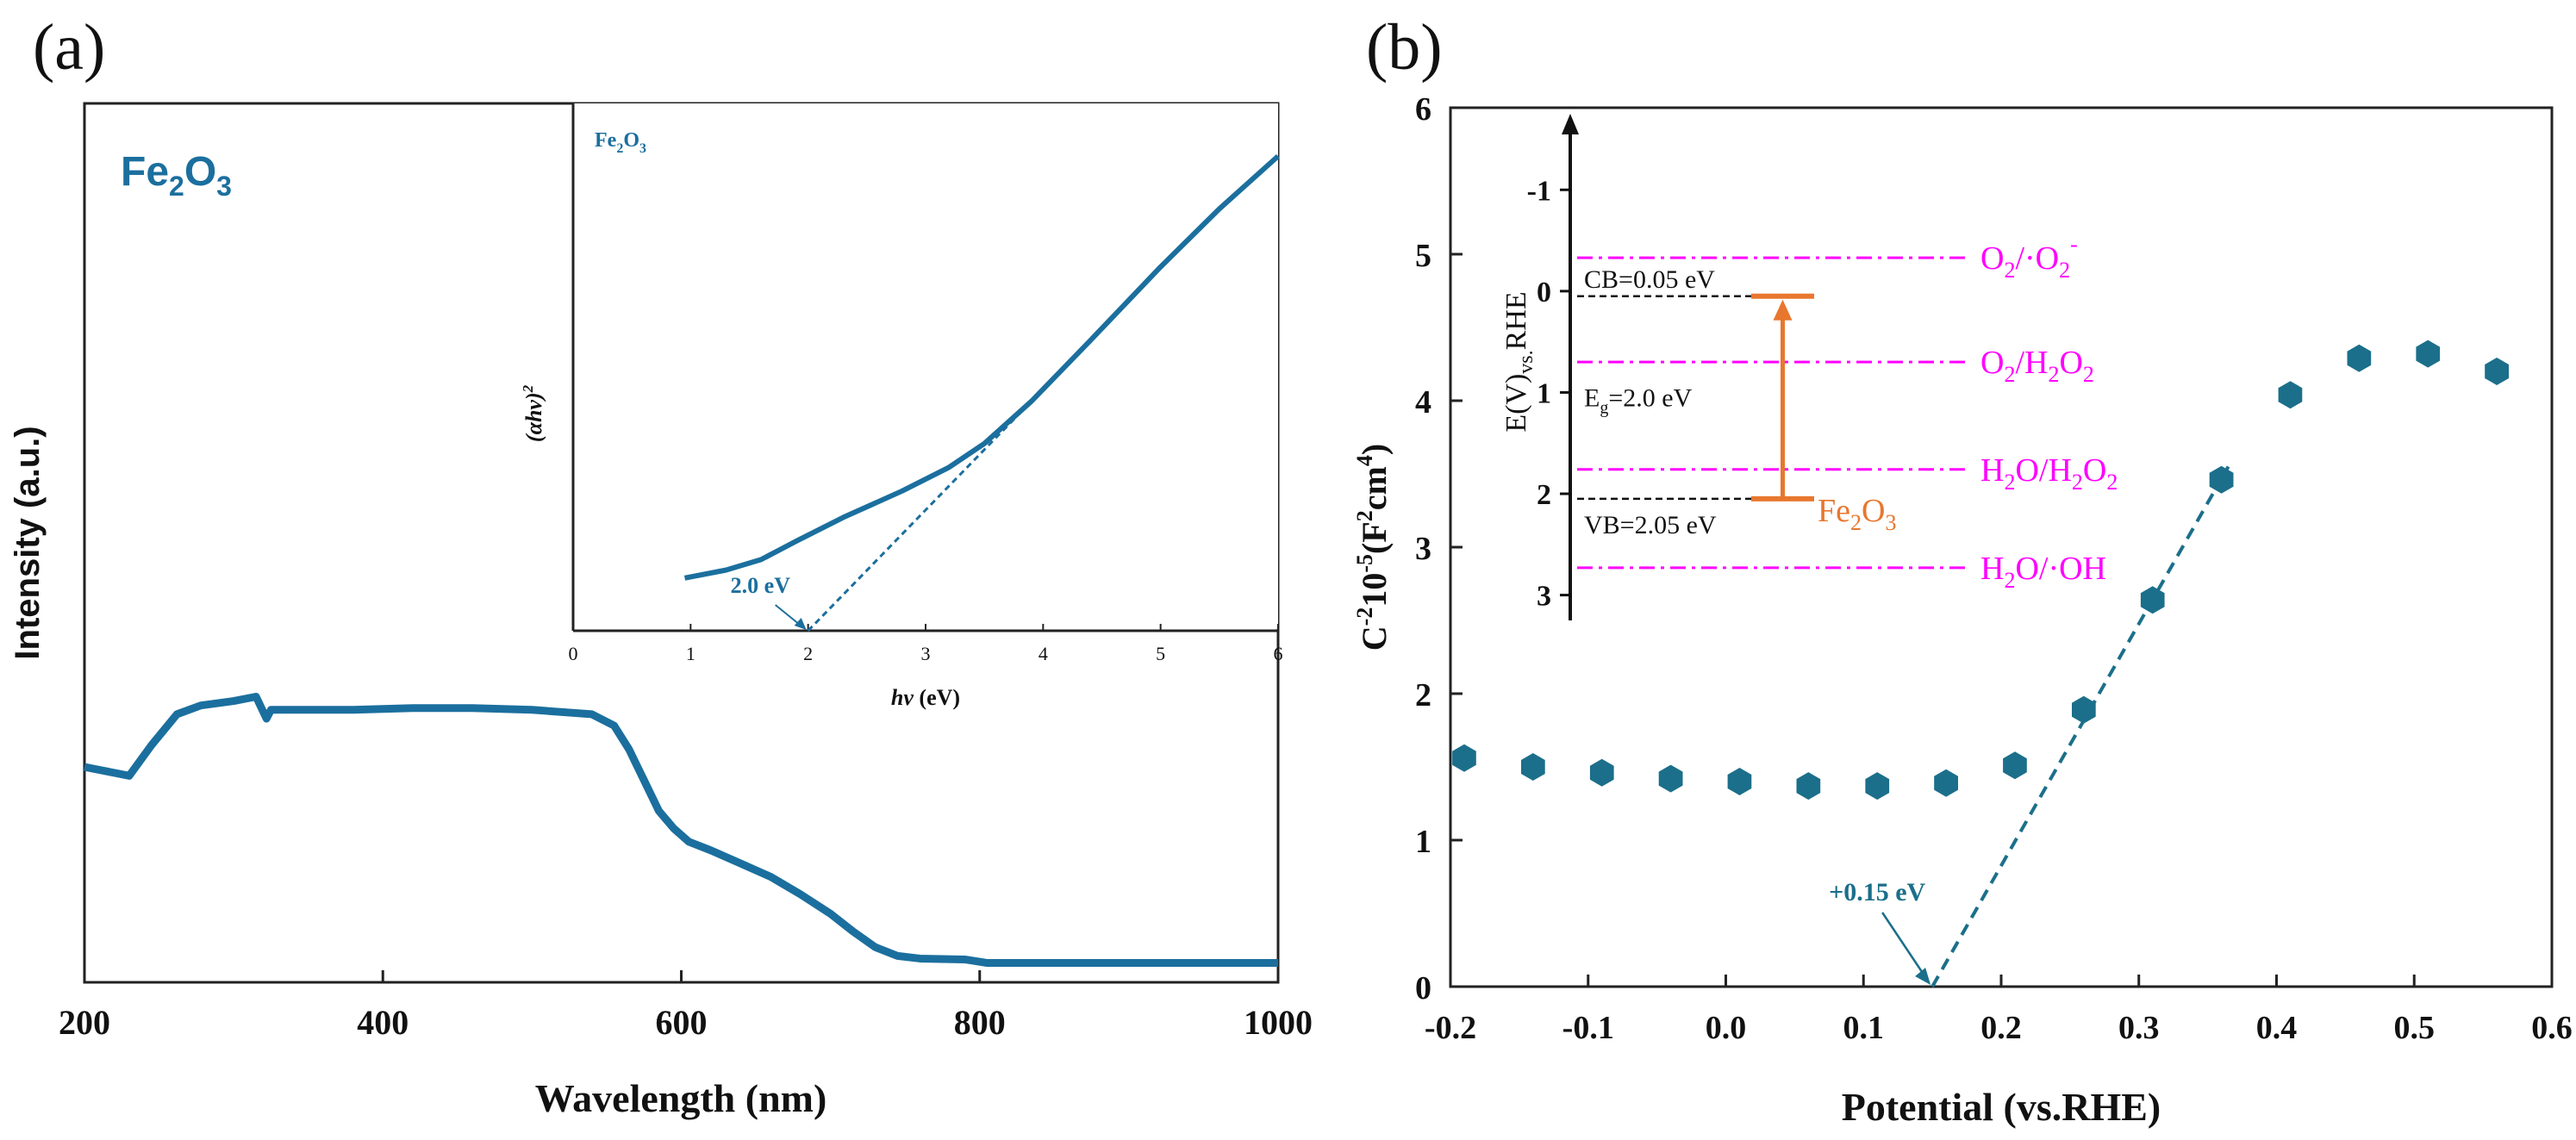  Describe the element at coordinates (1043, 653) in the screenshot. I see `inset-x-tick-label: 4` at that location.